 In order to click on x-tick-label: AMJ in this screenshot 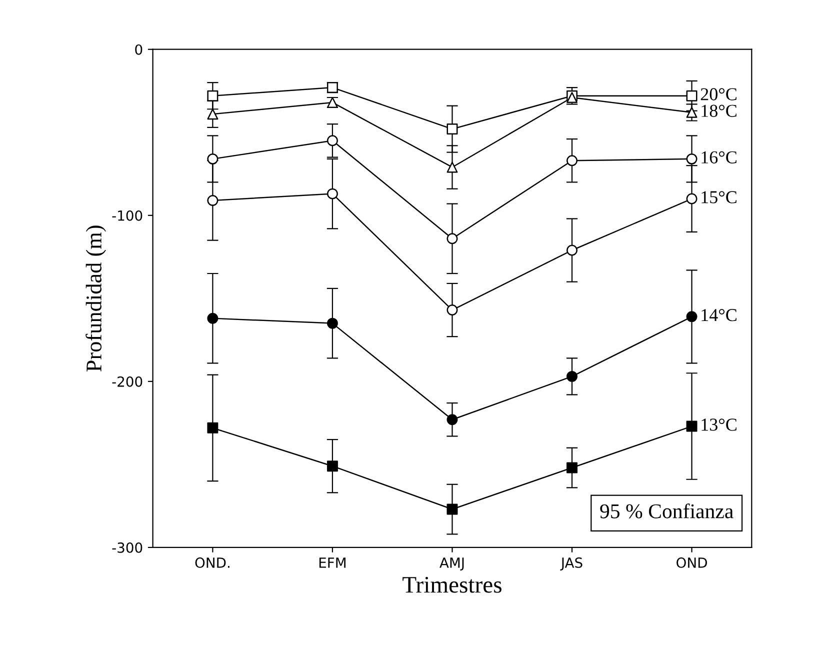, I will do `click(452, 564)`.